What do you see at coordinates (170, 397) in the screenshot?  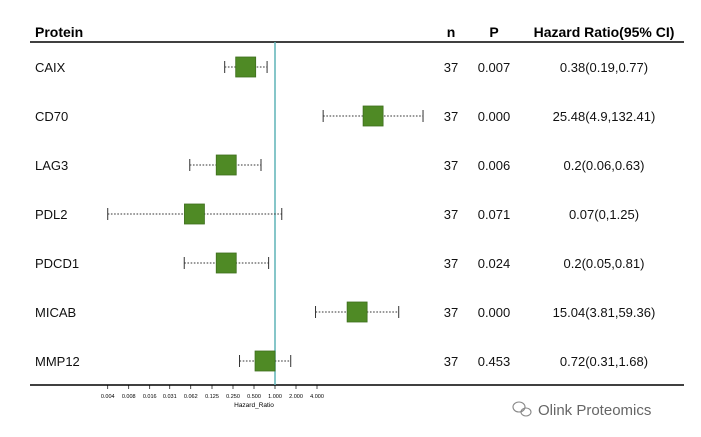 I see `x-tick-label: 0.031` at bounding box center [170, 397].